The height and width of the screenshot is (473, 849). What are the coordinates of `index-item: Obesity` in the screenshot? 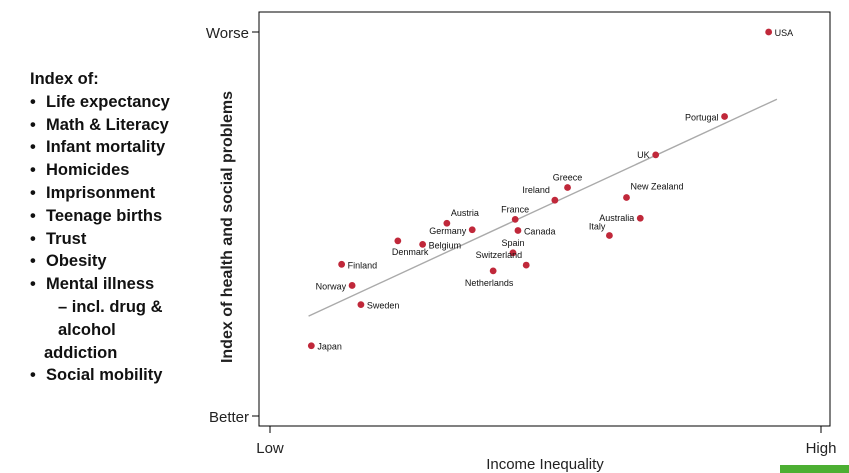 It's located at (125, 261).